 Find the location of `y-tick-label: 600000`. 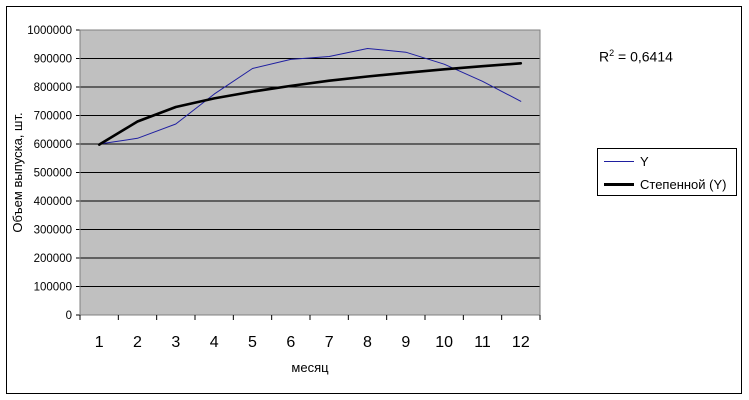

y-tick-label: 600000 is located at coordinates (53, 145).